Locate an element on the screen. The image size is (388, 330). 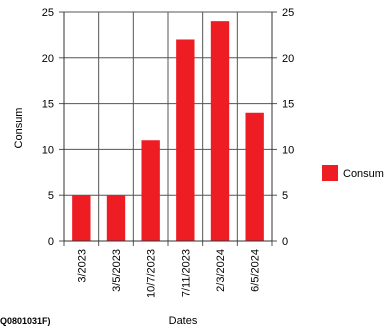
legend-swatch is located at coordinates (330, 173).